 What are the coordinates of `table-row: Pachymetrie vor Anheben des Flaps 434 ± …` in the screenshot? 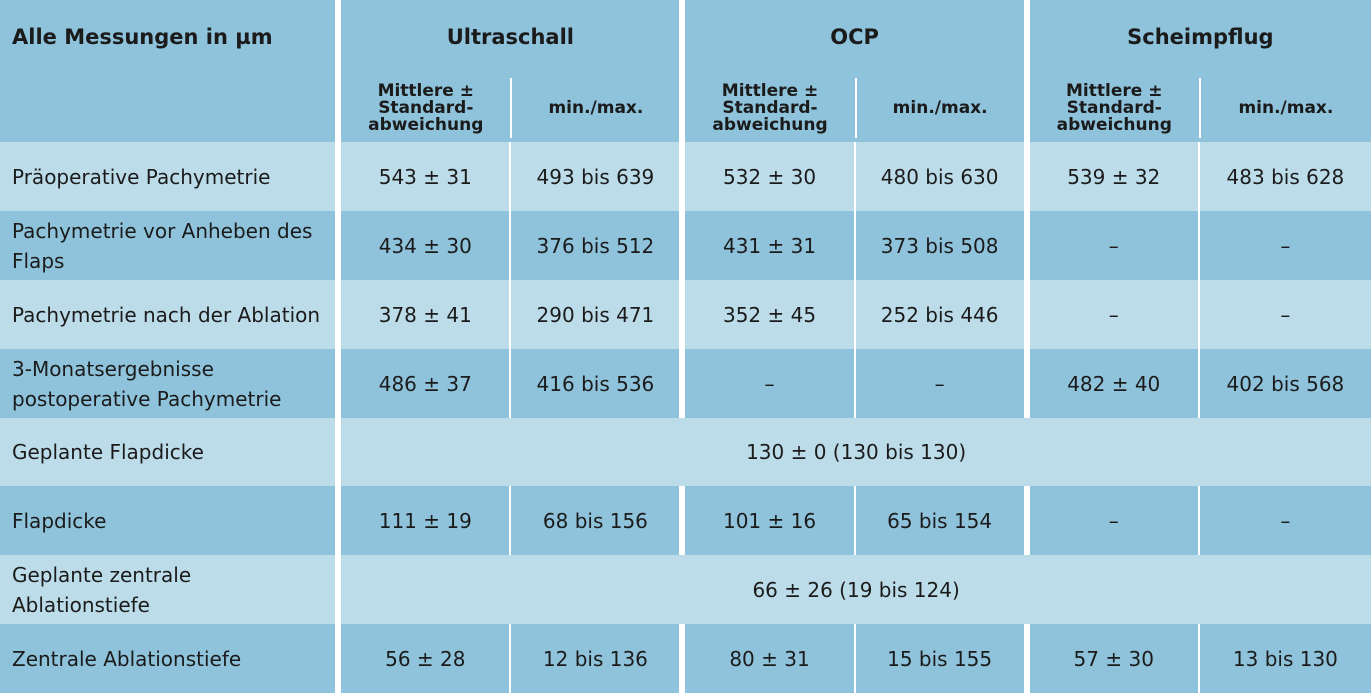 It's located at (685, 245).